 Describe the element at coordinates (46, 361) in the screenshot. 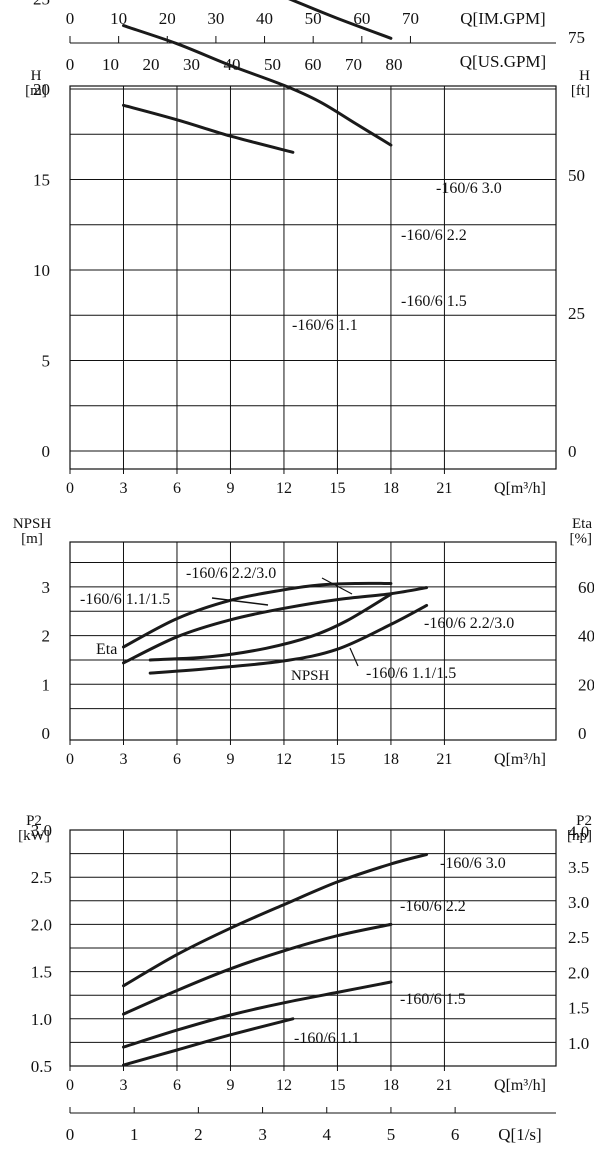

I see `head-y-tick-label: 5` at that location.